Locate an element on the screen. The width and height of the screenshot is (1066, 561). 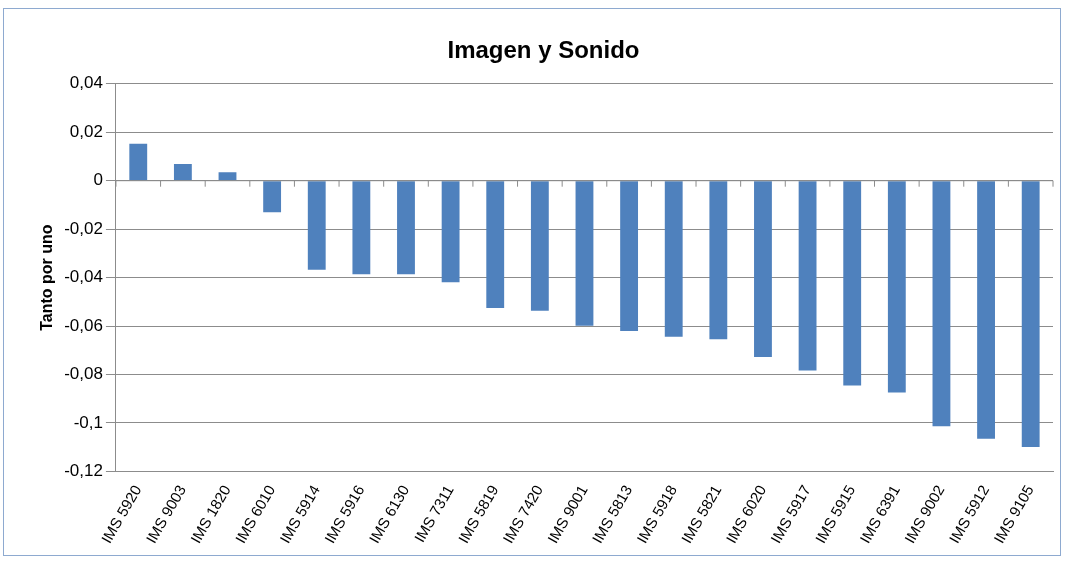
y-tick-label: -0,02 is located at coordinates (83, 228).